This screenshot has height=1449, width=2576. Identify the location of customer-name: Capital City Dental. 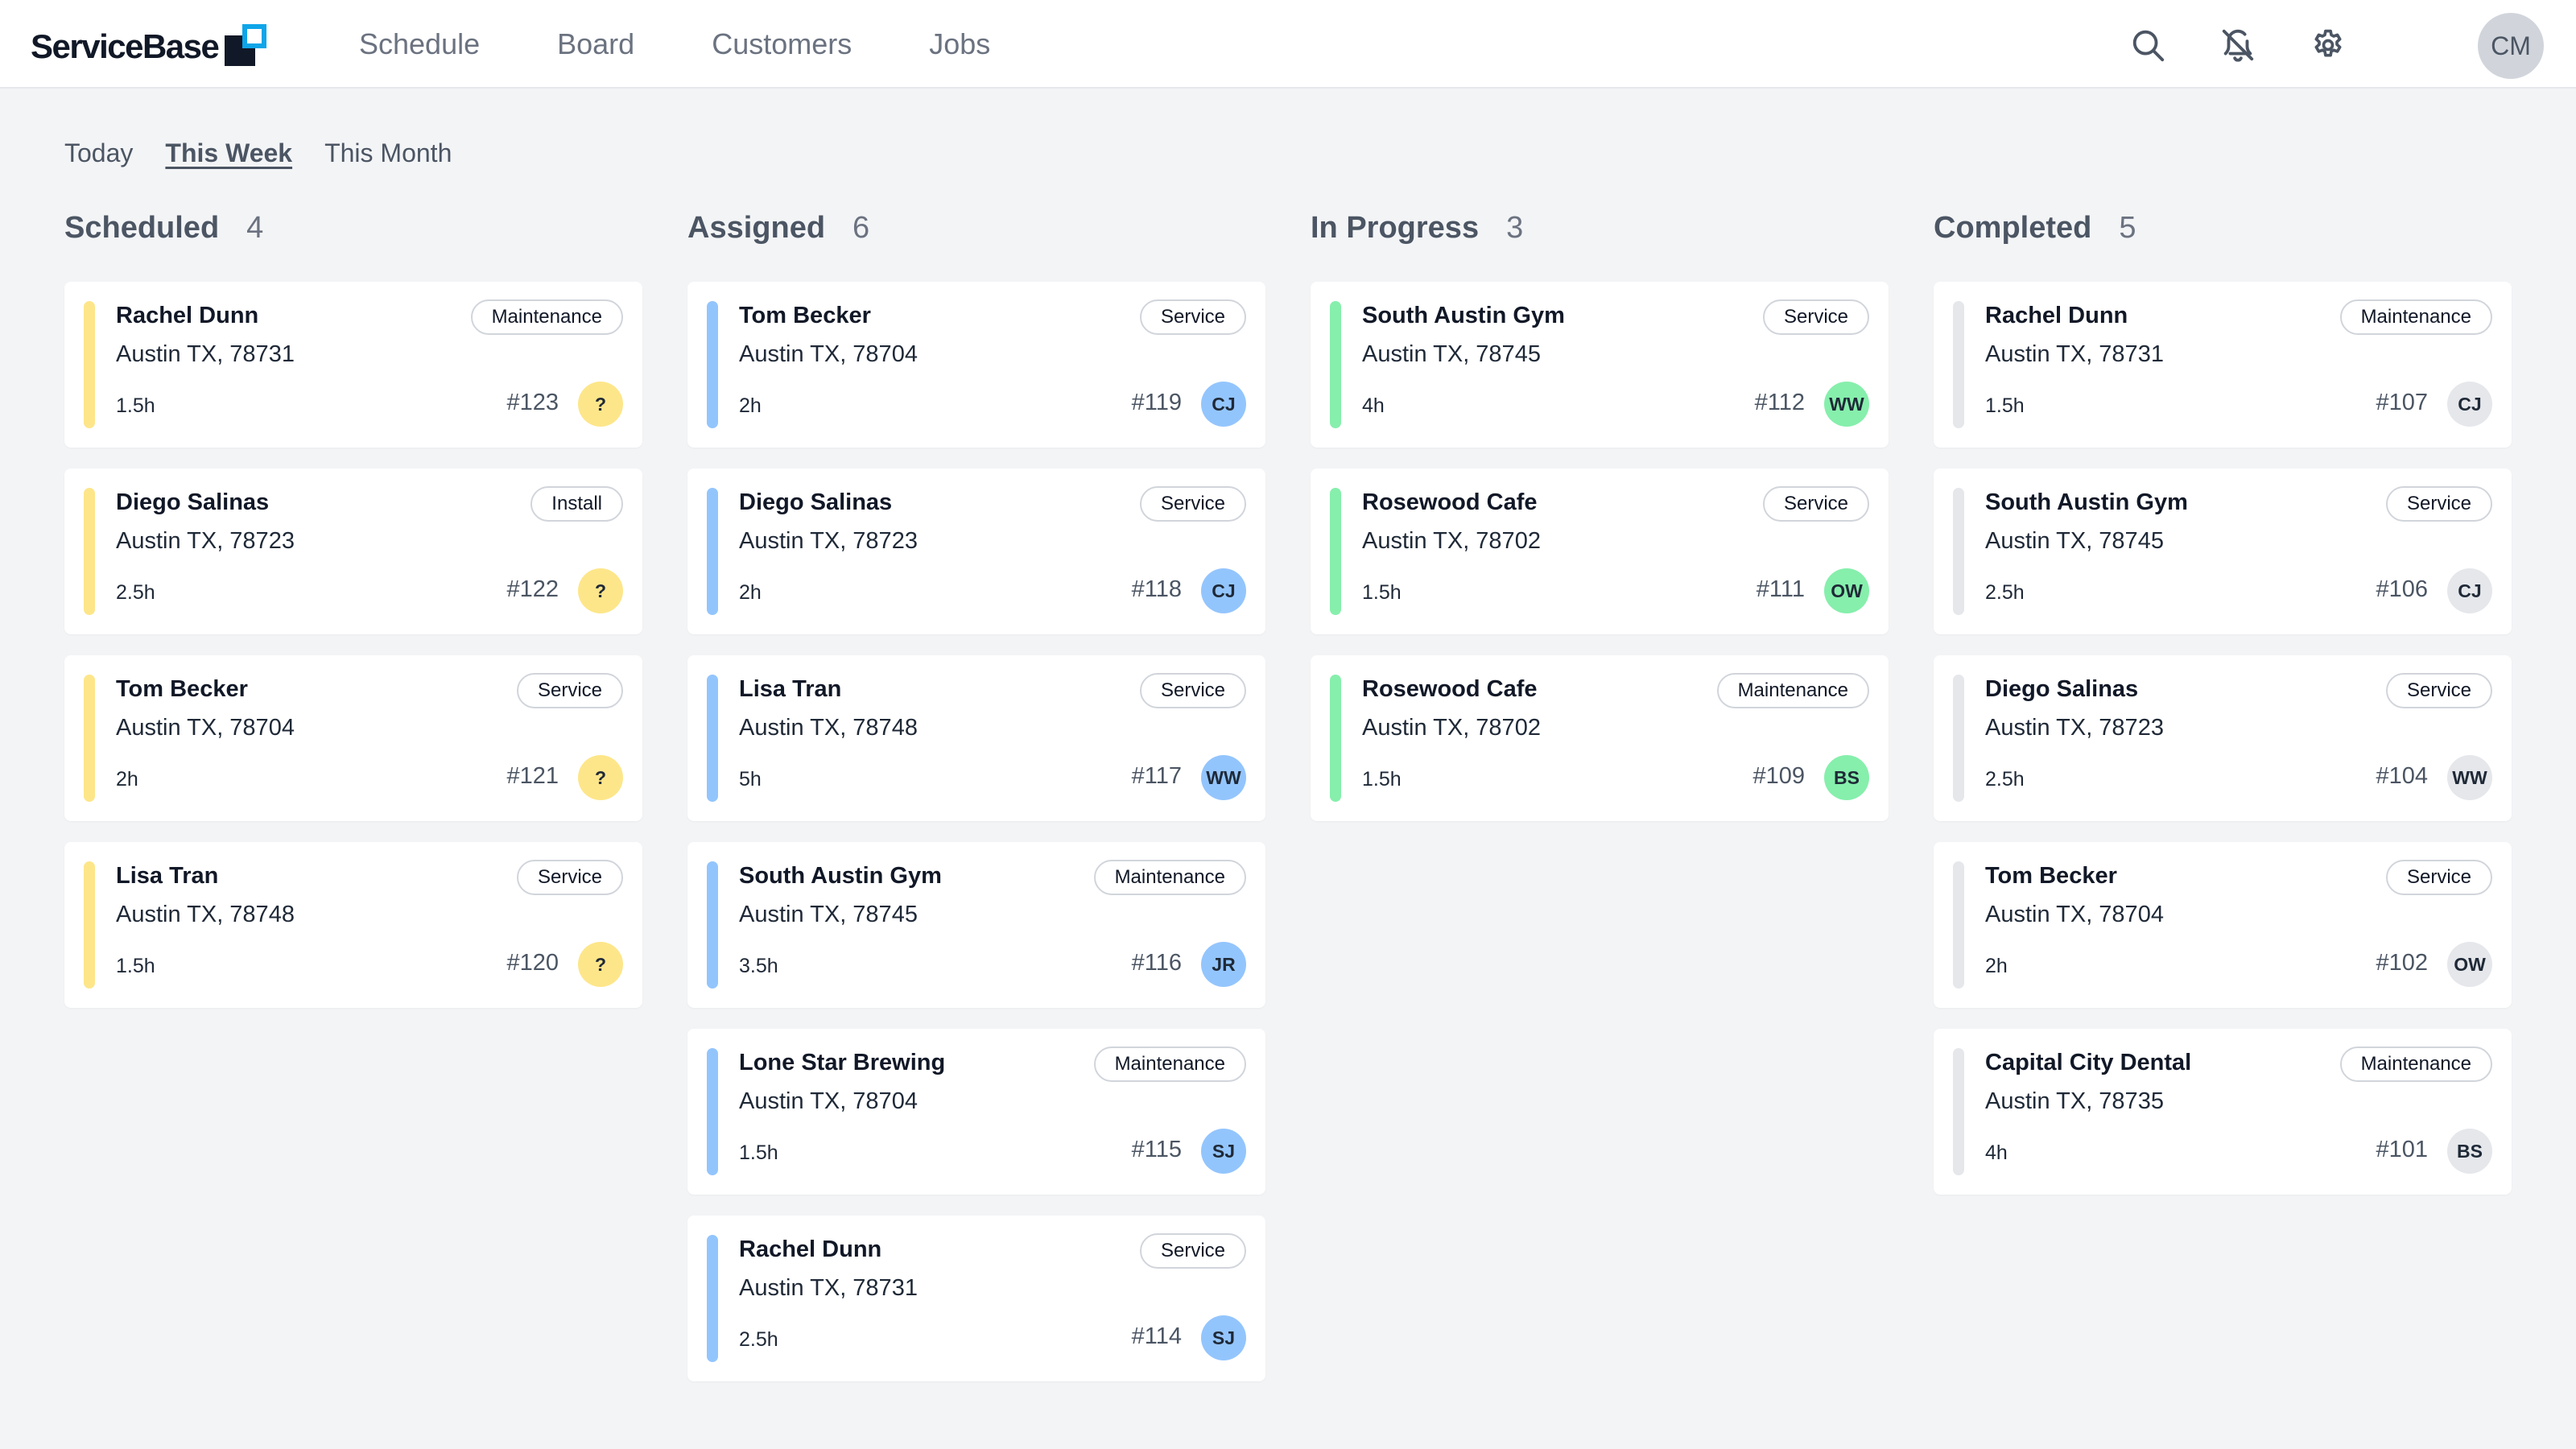
(2088, 1062).